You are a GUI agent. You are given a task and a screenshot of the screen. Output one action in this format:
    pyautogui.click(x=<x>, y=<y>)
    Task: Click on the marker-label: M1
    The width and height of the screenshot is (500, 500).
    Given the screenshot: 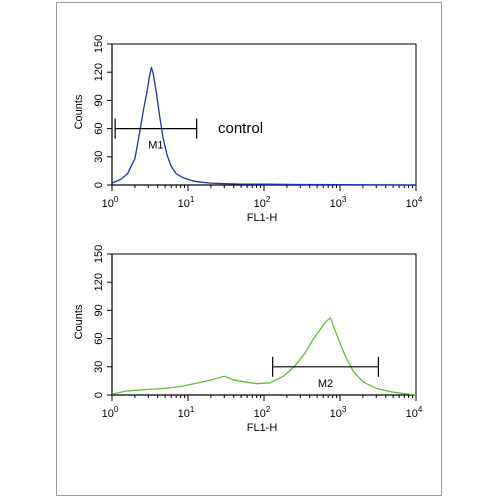 What is the action you would take?
    pyautogui.click(x=155, y=146)
    